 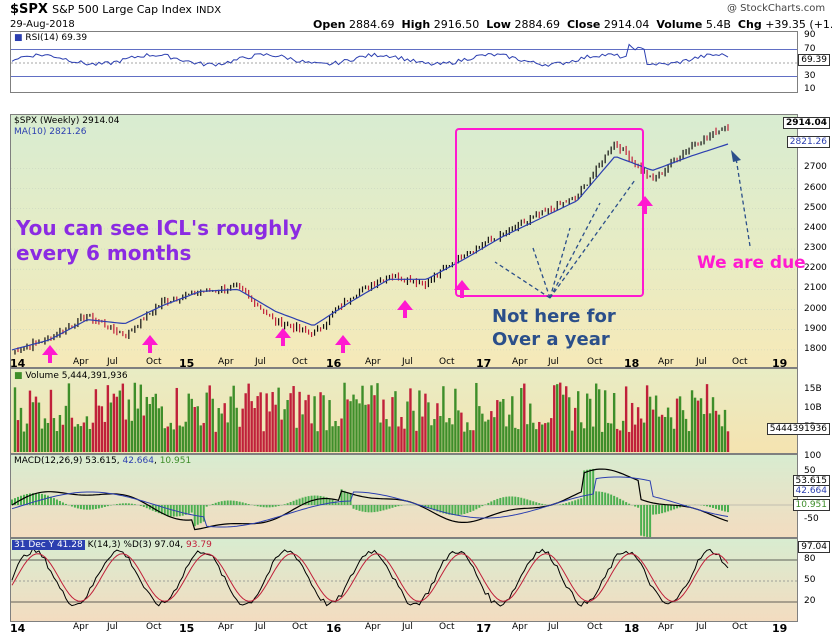 What do you see at coordinates (776, 8) in the screenshot?
I see `stockcharts-watermark: @ StockCharts.com` at bounding box center [776, 8].